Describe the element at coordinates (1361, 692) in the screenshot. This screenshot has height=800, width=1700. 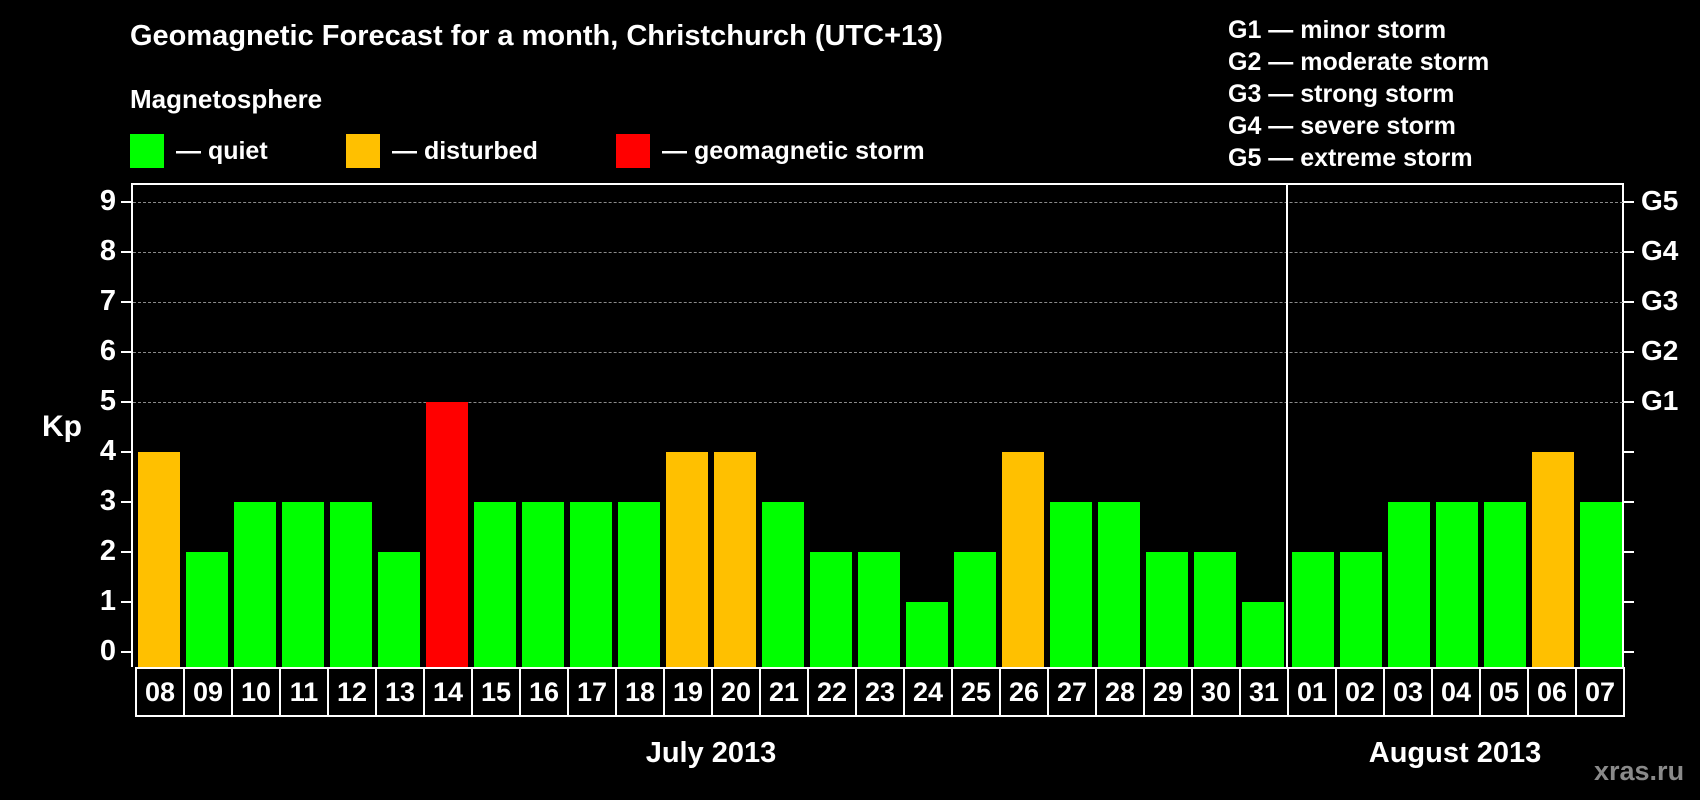
I see `date-cell: 02` at that location.